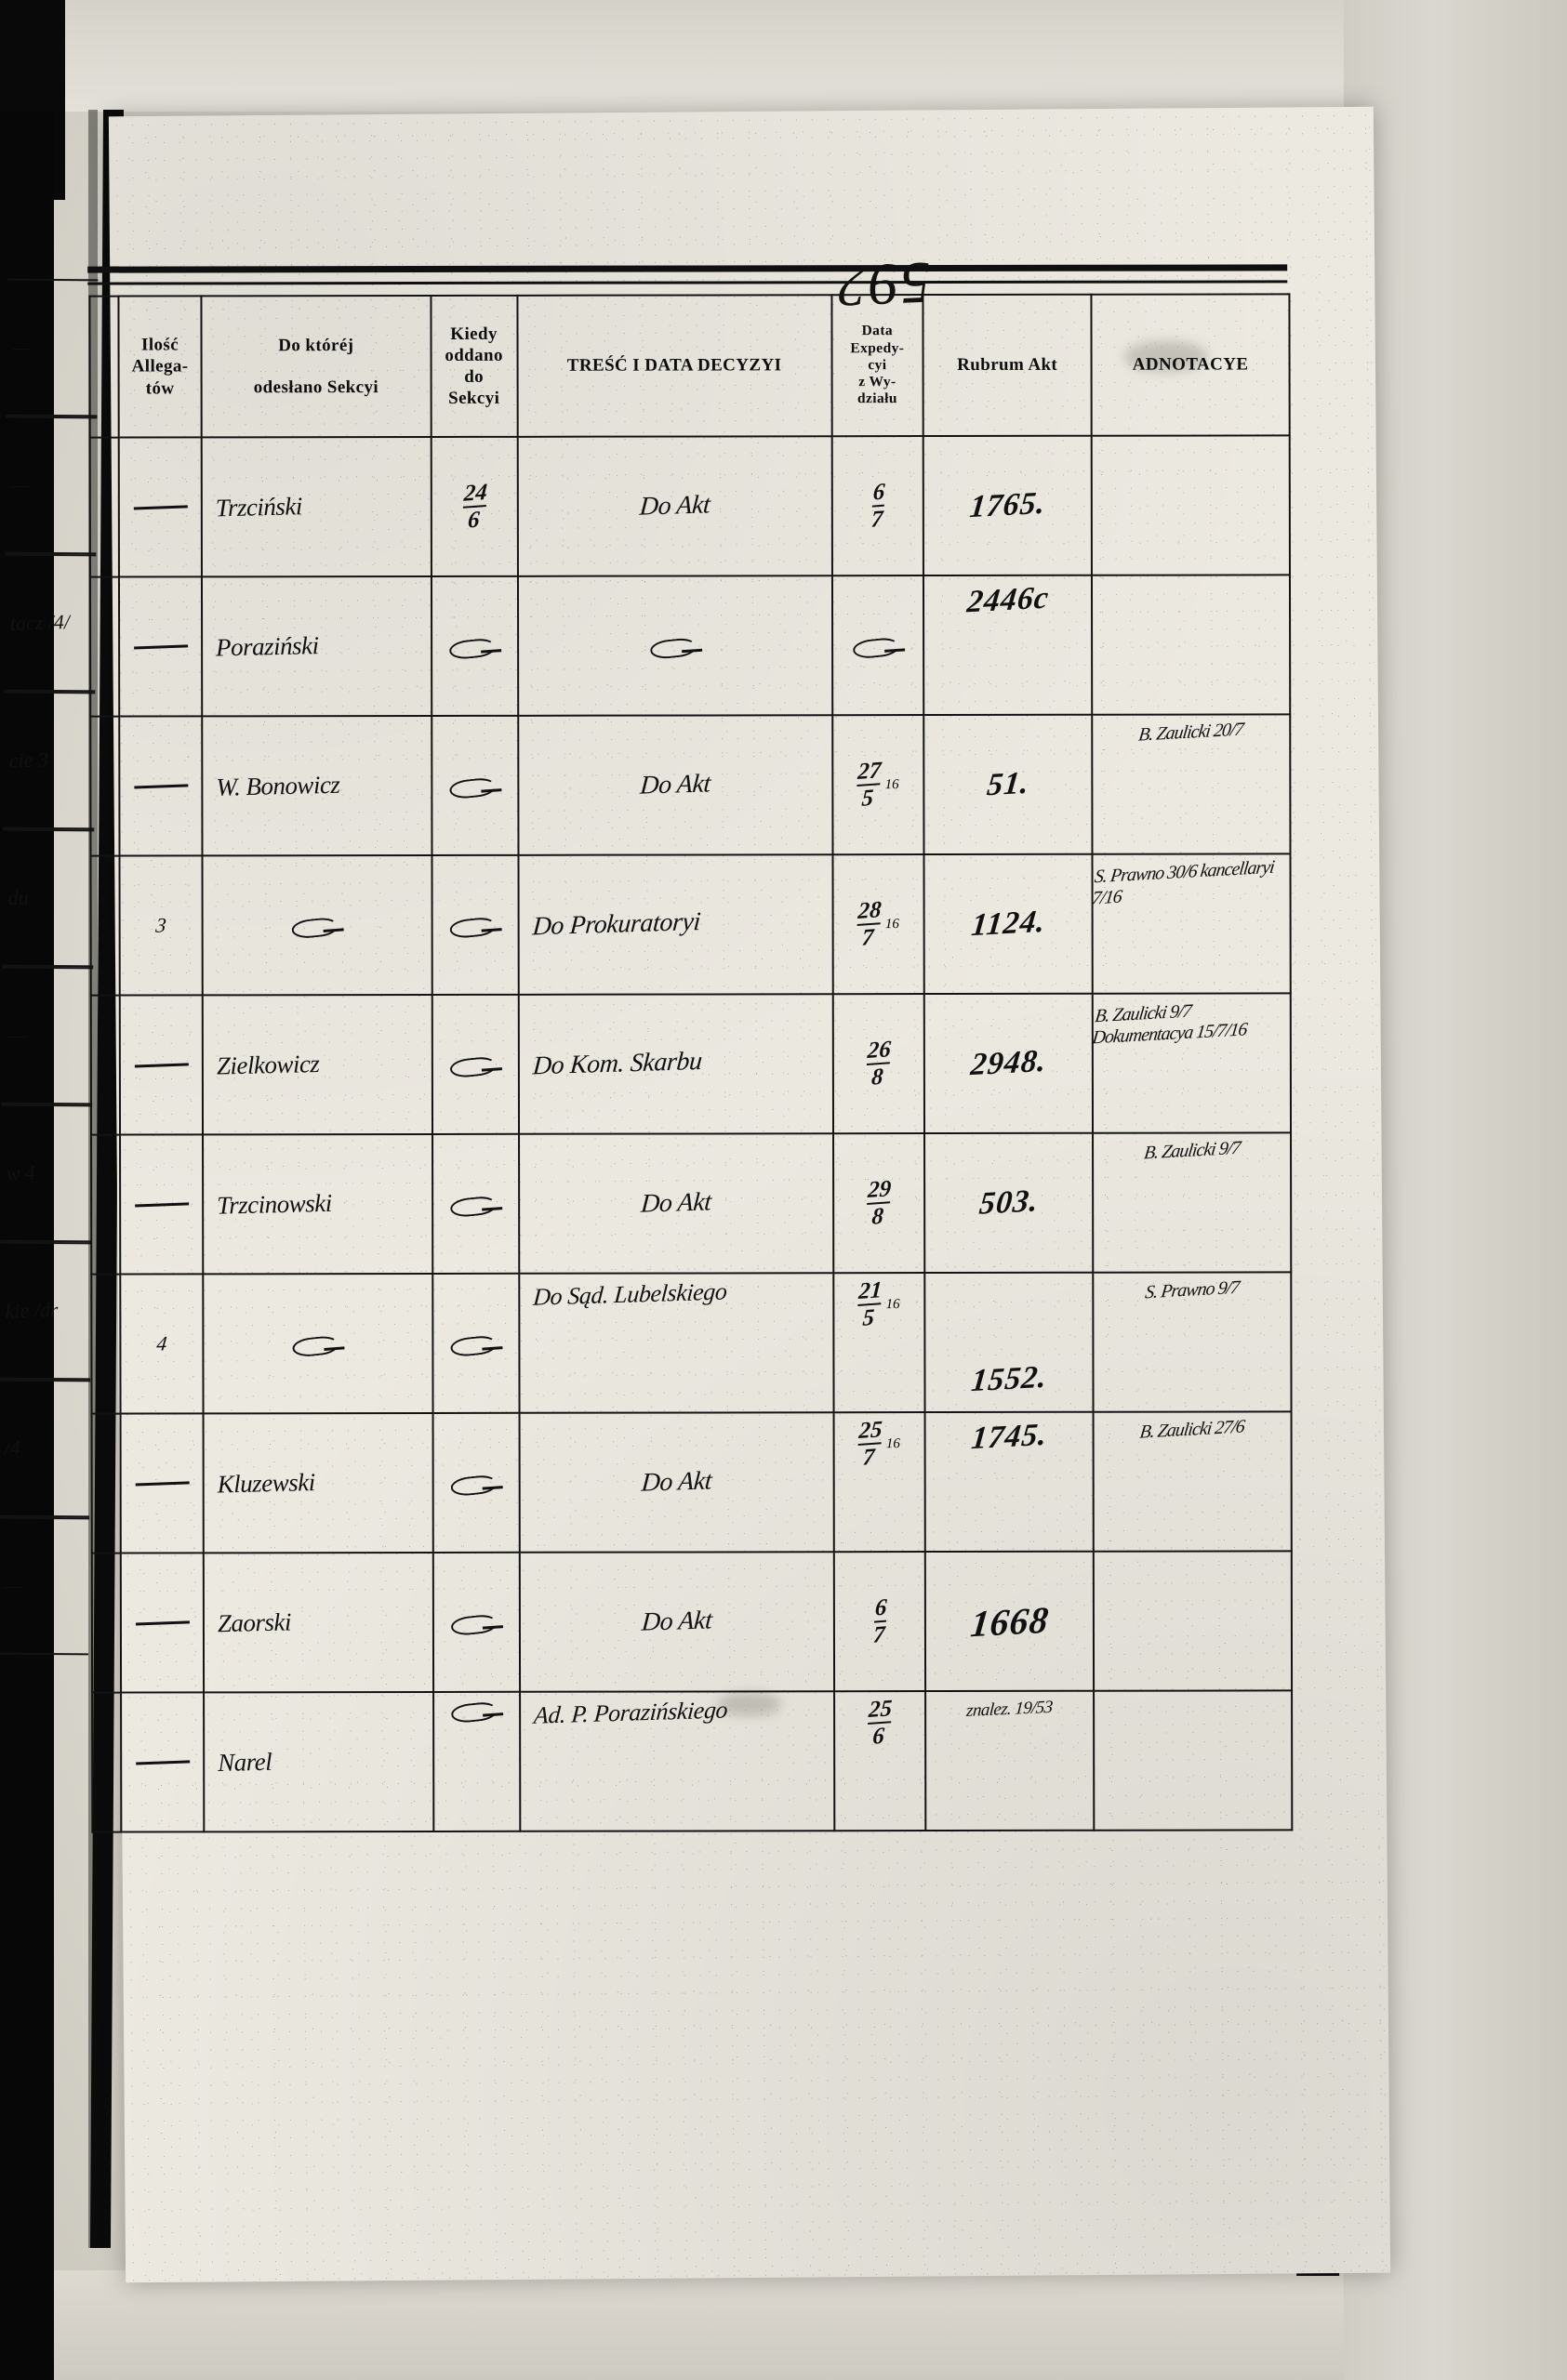 This screenshot has width=1567, height=2380. I want to click on column-header-adnotacye: ADNOTACYE, so click(1190, 365).